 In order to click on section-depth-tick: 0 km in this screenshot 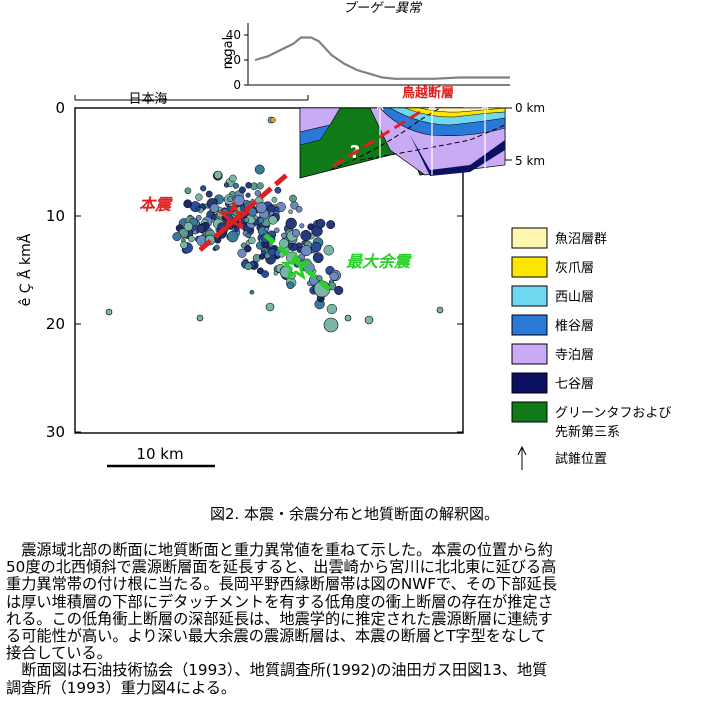, I will do `click(530, 108)`.